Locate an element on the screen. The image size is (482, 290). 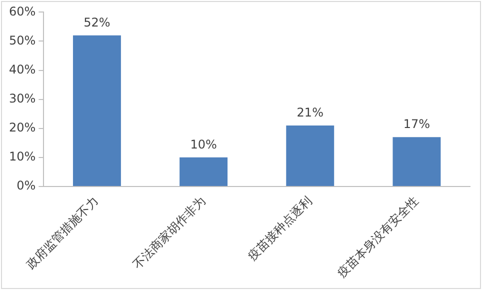
y-tick-label: 10% is located at coordinates (22, 157).